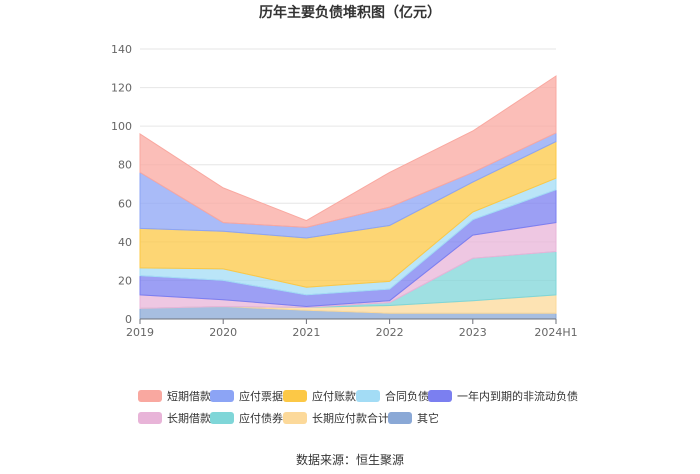  I want to click on legend-label: 应付票据, so click(261, 396).